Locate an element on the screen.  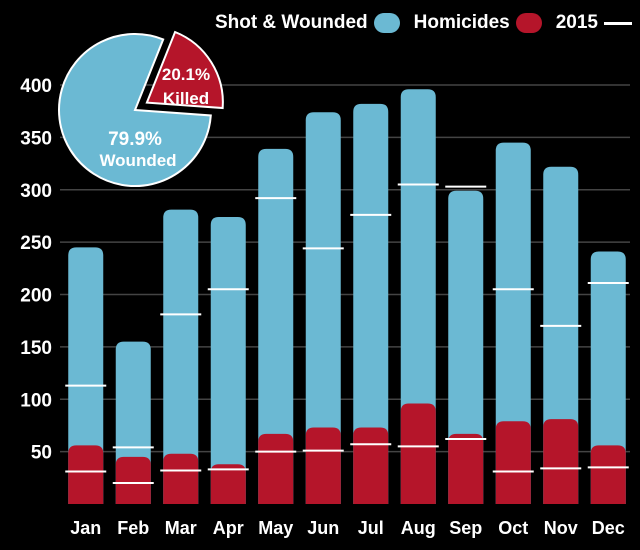
legend-swatch-shot-wounded is located at coordinates (386, 23).